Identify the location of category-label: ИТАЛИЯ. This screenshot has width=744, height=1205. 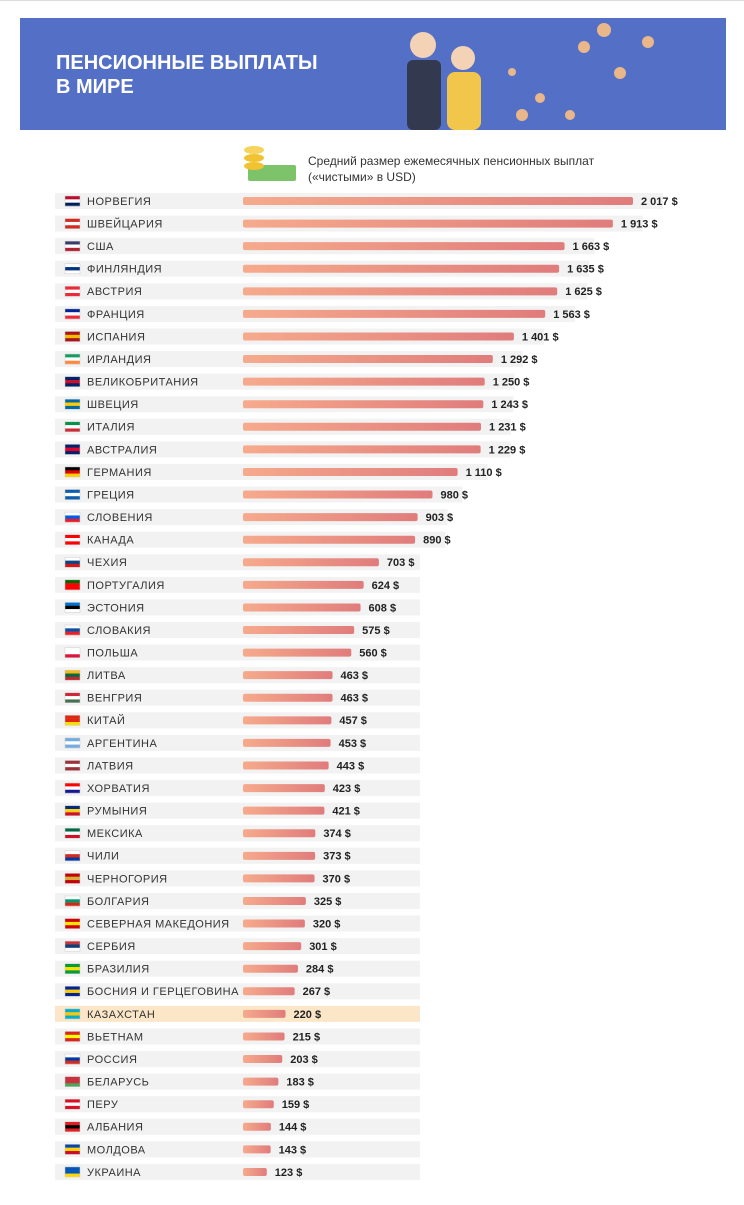
(111, 428).